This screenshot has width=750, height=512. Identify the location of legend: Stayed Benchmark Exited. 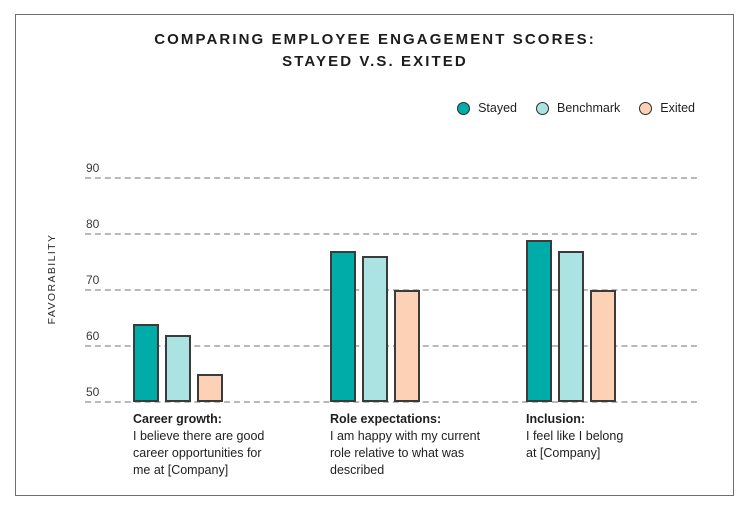
(576, 108).